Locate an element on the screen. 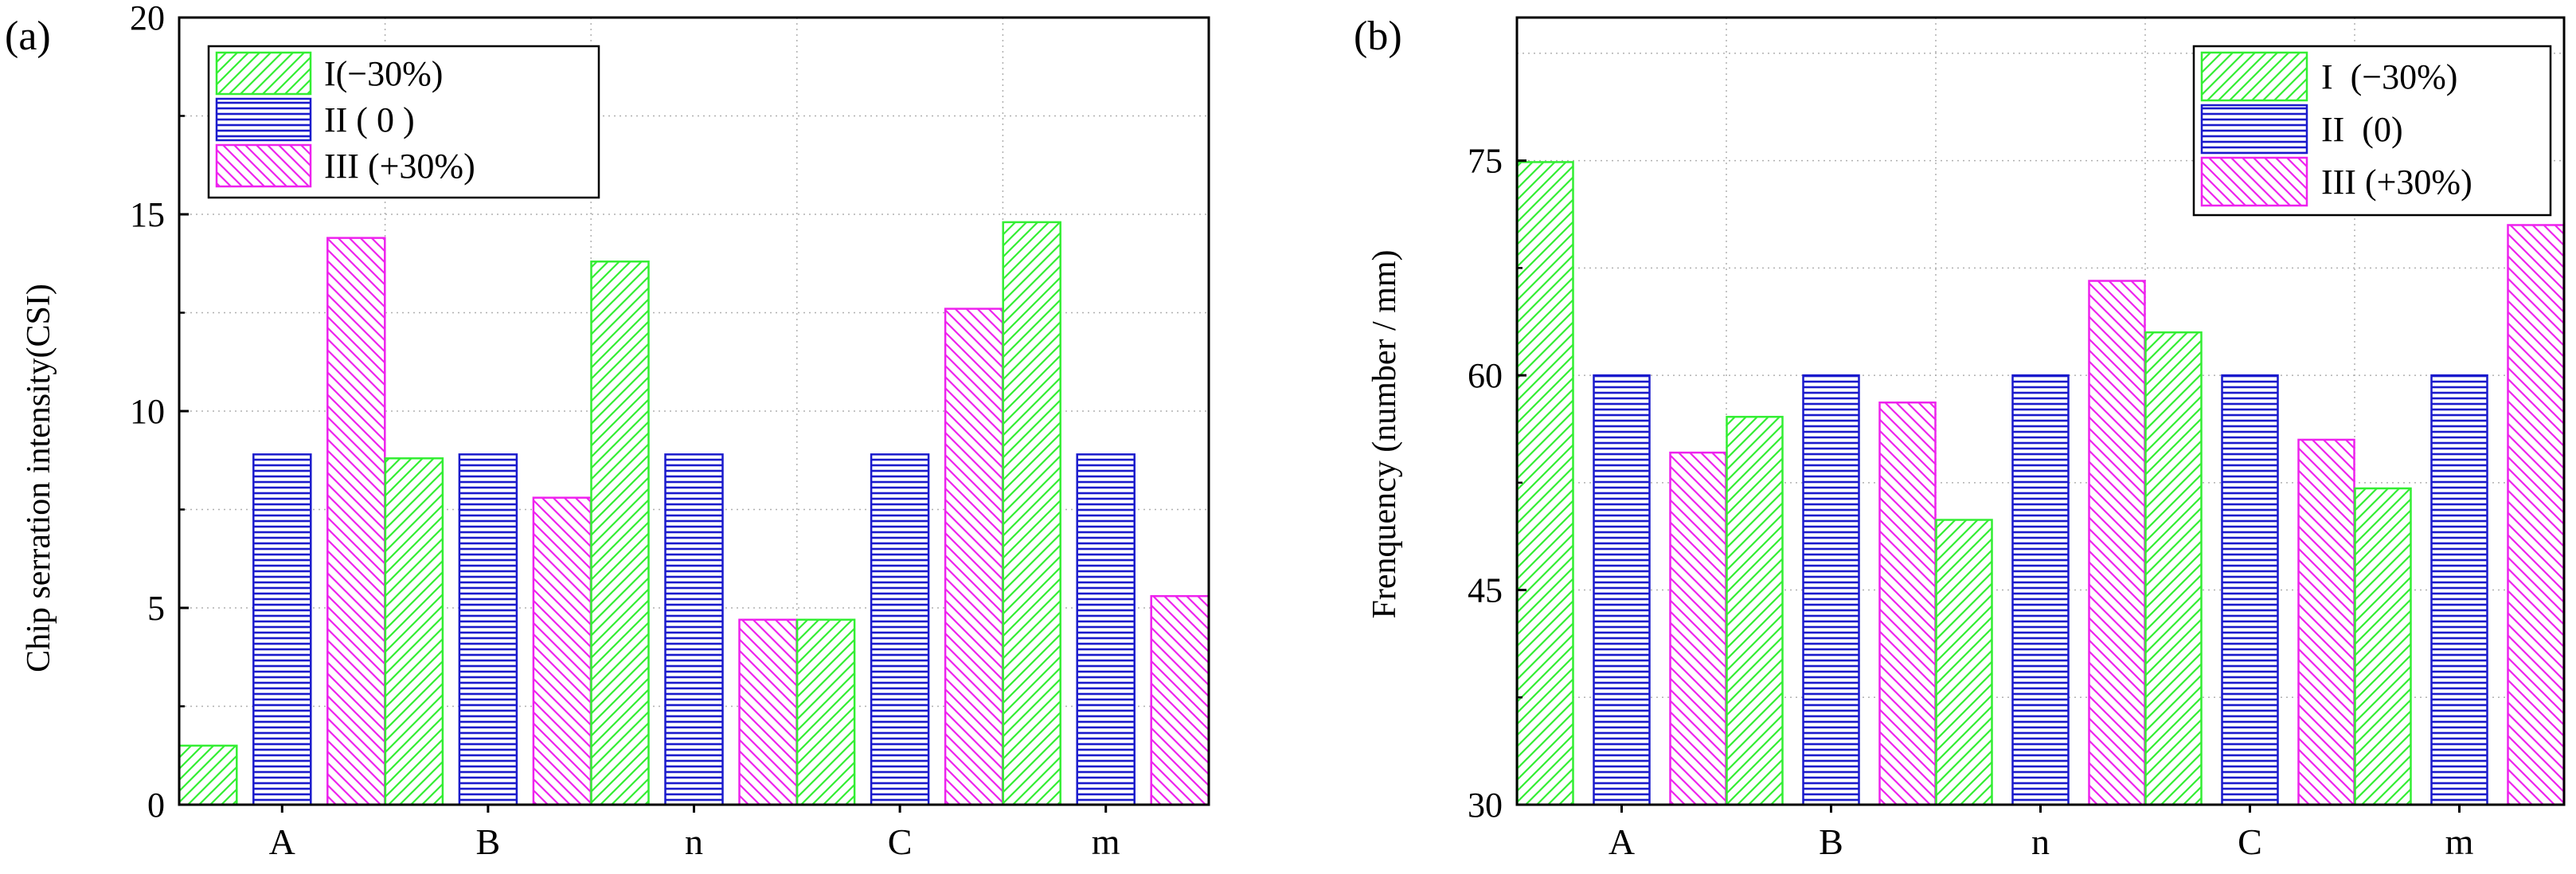  y-tick-label: 15 is located at coordinates (147, 214).